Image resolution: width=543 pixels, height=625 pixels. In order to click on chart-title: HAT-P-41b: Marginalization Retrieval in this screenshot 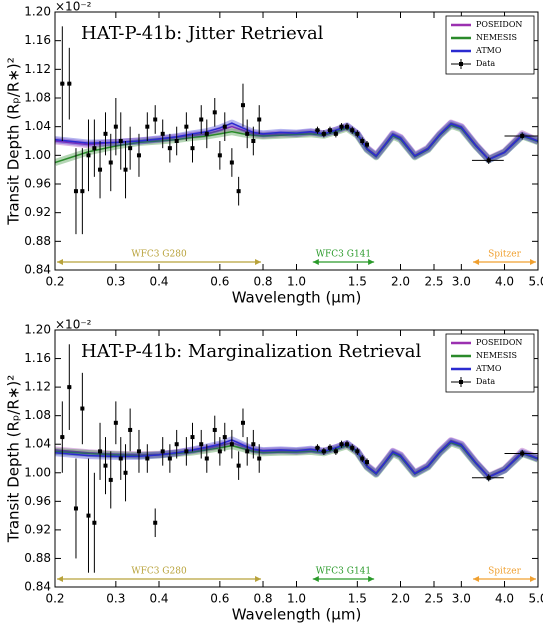, I will do `click(251, 351)`.